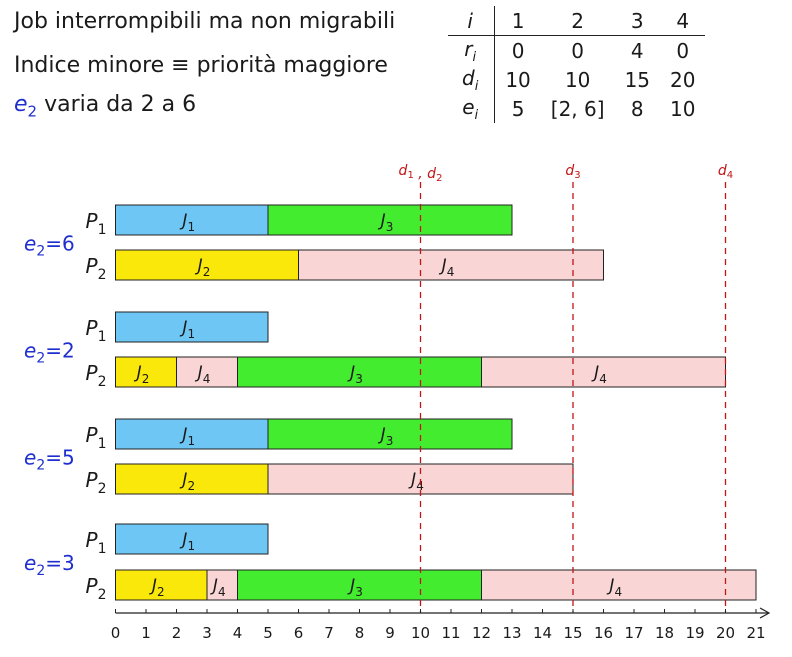 This screenshot has width=792, height=657. What do you see at coordinates (49, 460) in the screenshot?
I see `scenario-label: e2=5` at bounding box center [49, 460].